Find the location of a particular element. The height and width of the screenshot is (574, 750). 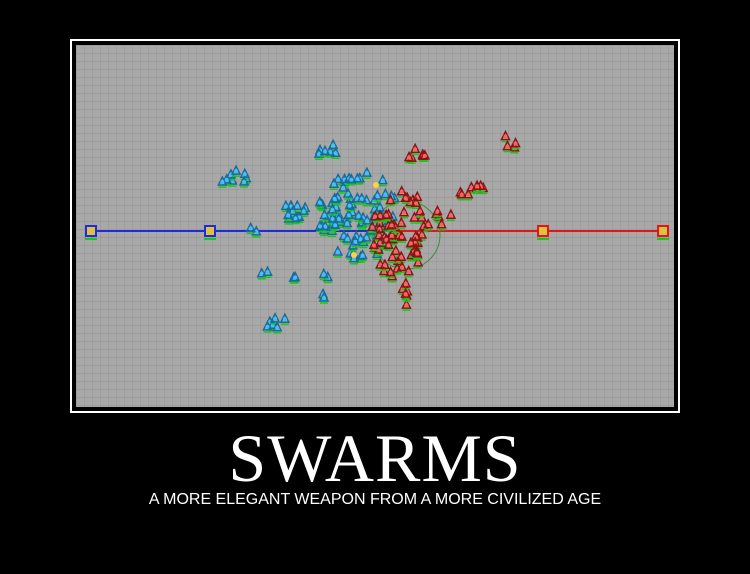

red-tower-icon-health is located at coordinates (543, 239).